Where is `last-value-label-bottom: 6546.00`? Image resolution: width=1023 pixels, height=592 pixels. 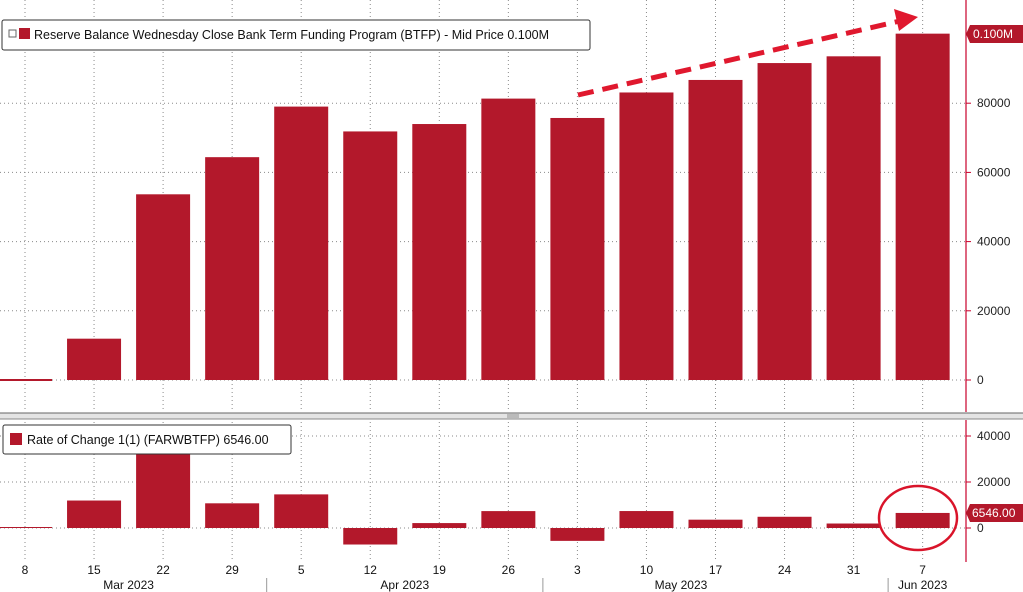 last-value-label-bottom: 6546.00 is located at coordinates (994, 513).